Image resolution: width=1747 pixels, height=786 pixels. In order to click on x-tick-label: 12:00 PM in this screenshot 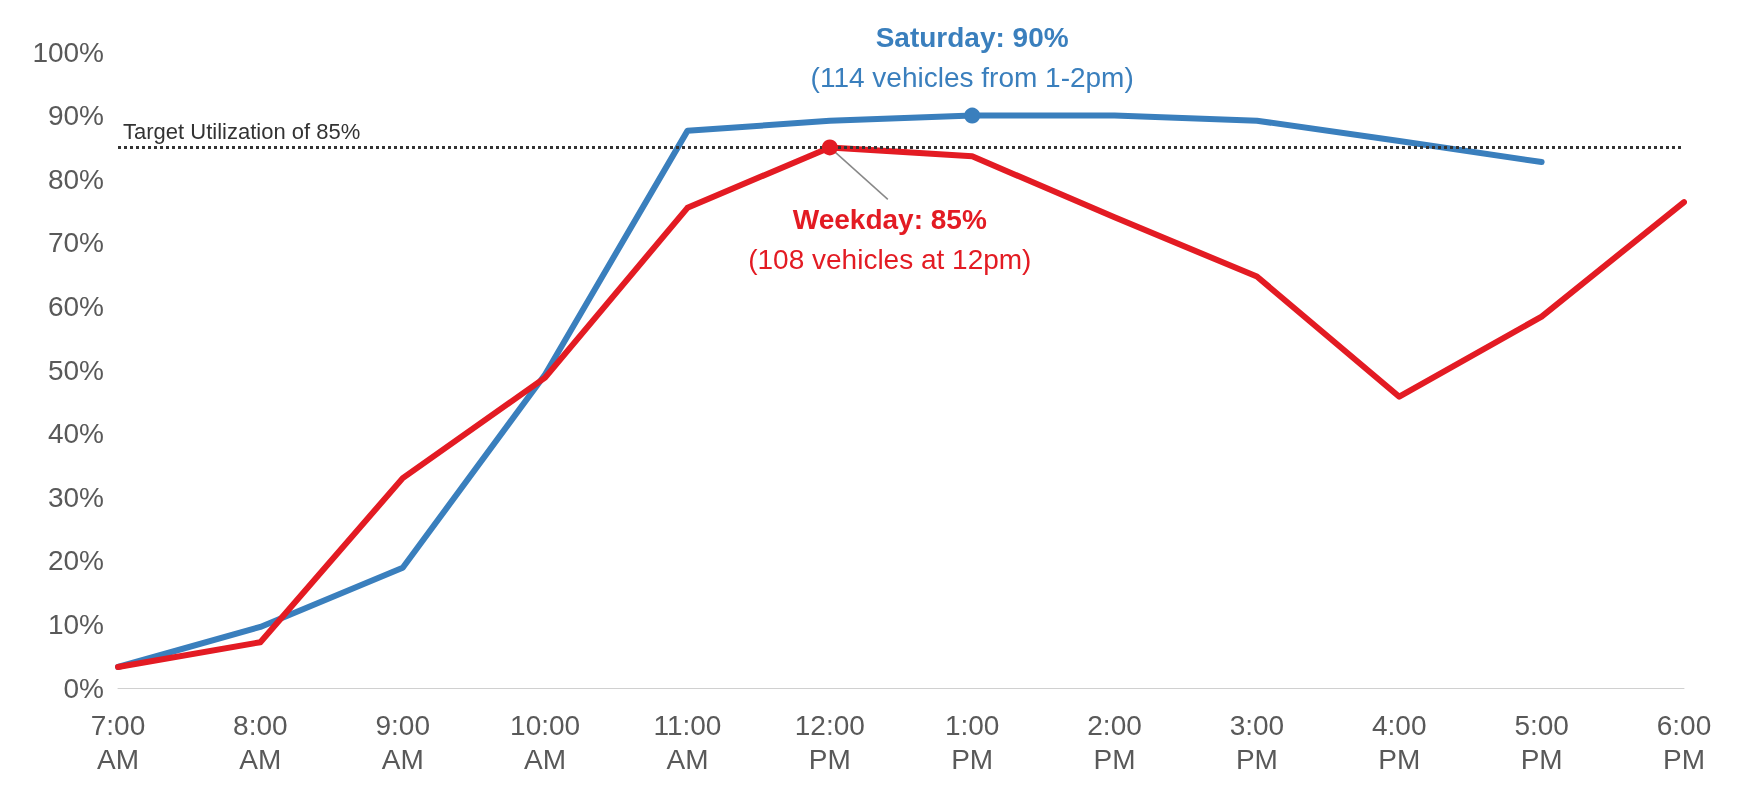, I will do `click(829, 742)`.